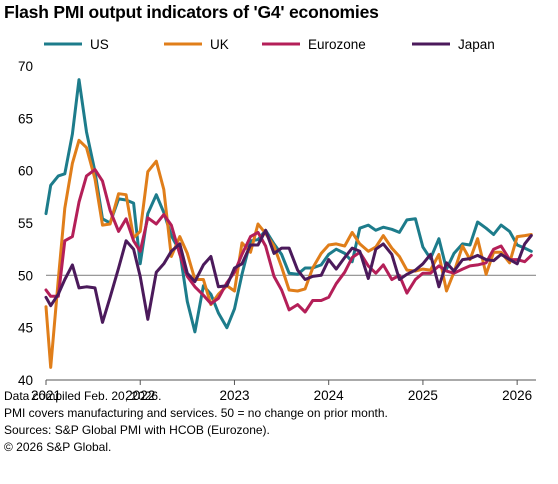 This screenshot has width=558, height=484. I want to click on x-tick-label: 2022, so click(140, 395).